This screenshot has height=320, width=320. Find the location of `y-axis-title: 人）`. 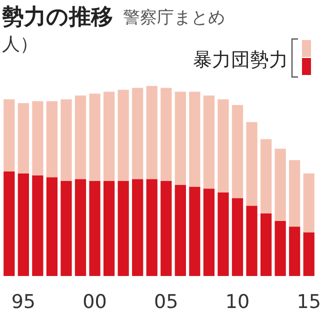

y-axis-title: 人） is located at coordinates (20, 44).